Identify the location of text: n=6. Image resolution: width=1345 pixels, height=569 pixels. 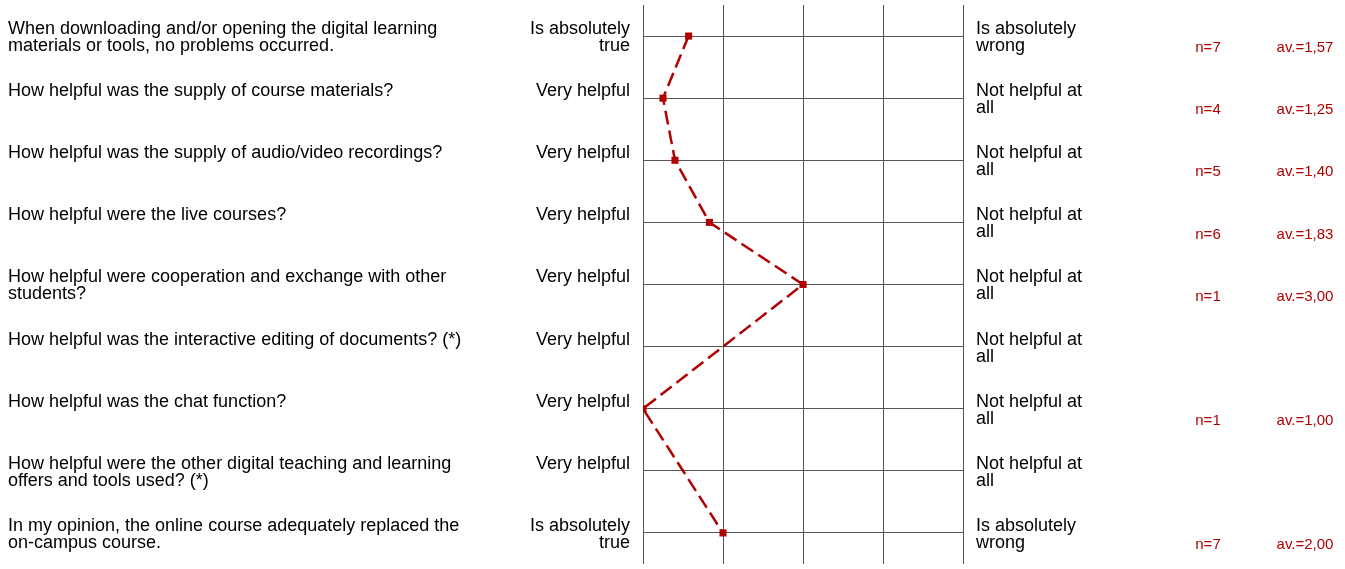
(1208, 233).